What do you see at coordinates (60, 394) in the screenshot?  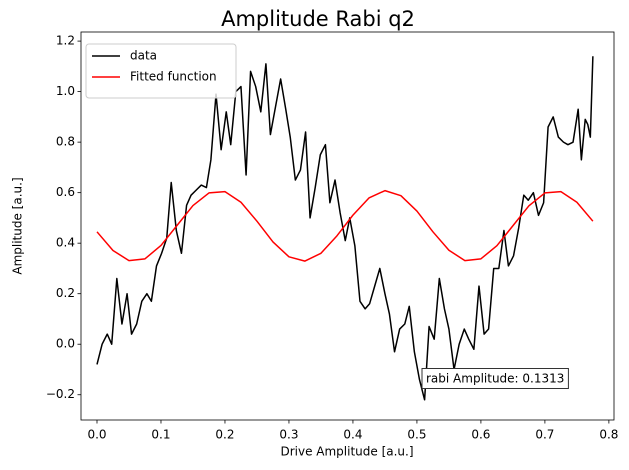 I see `y-tick-label: −0.2` at bounding box center [60, 394].